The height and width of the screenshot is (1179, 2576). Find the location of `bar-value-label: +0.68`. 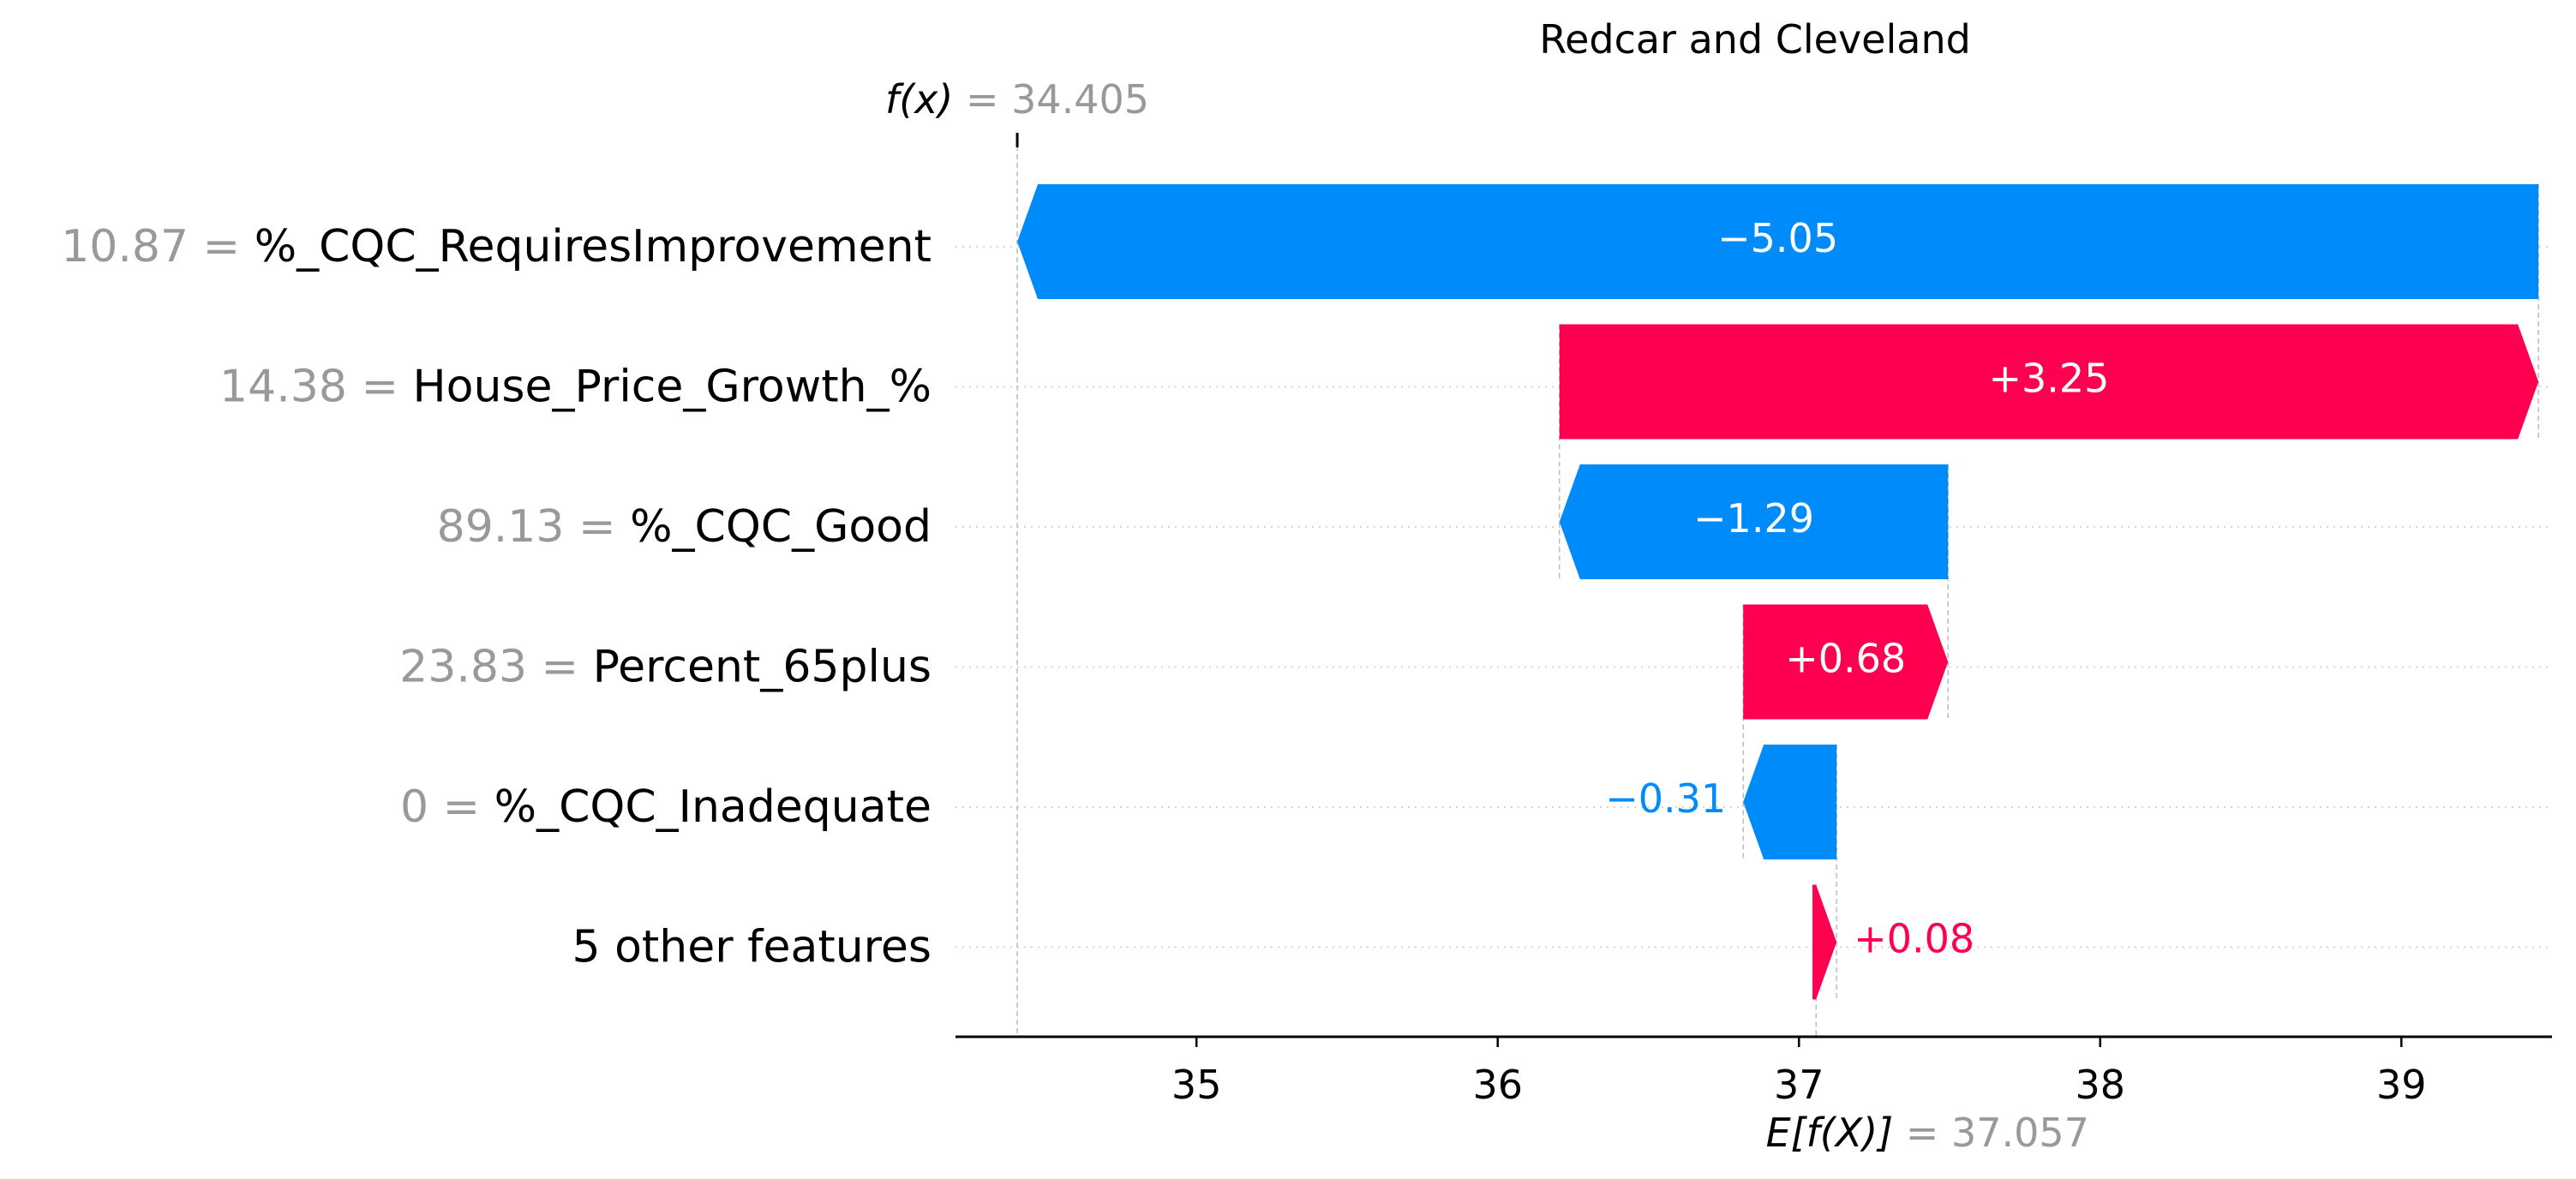

bar-value-label: +0.68 is located at coordinates (1846, 659).